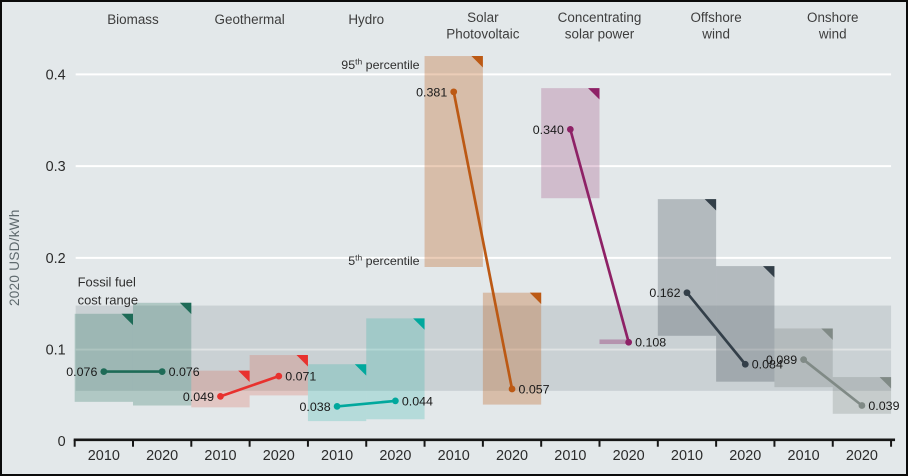  Describe the element at coordinates (366, 19) in the screenshot. I see `header-hydro: Hydro` at that location.